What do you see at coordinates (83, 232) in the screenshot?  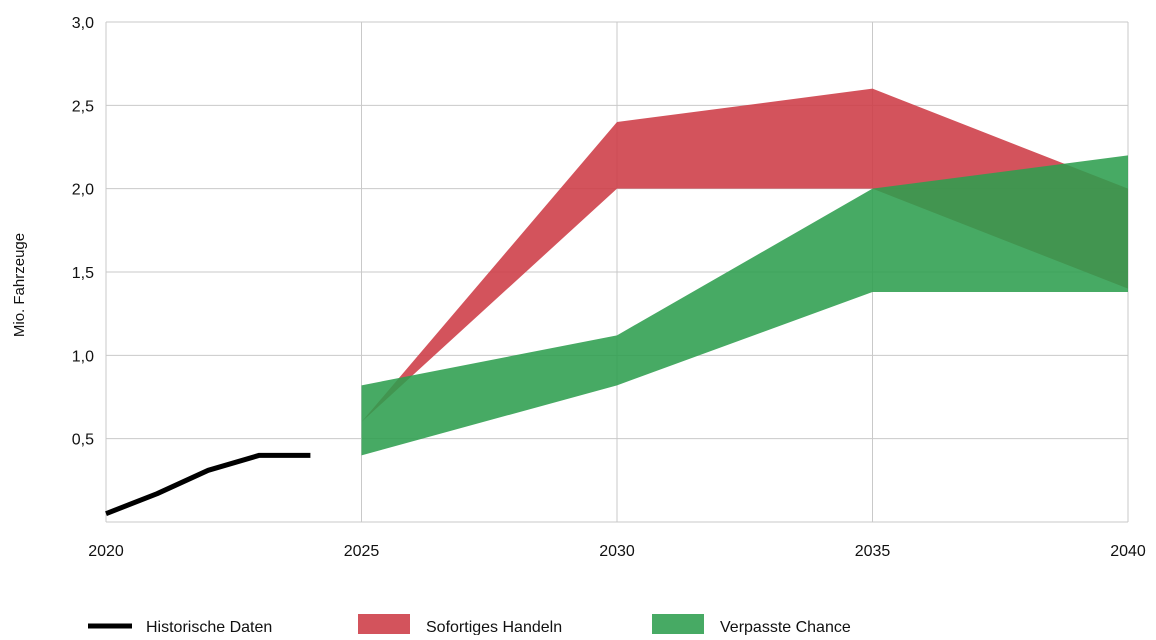 I see `y-axis-ticks: 0,5 1,0 1,5 2,0 2,5 3,0` at bounding box center [83, 232].